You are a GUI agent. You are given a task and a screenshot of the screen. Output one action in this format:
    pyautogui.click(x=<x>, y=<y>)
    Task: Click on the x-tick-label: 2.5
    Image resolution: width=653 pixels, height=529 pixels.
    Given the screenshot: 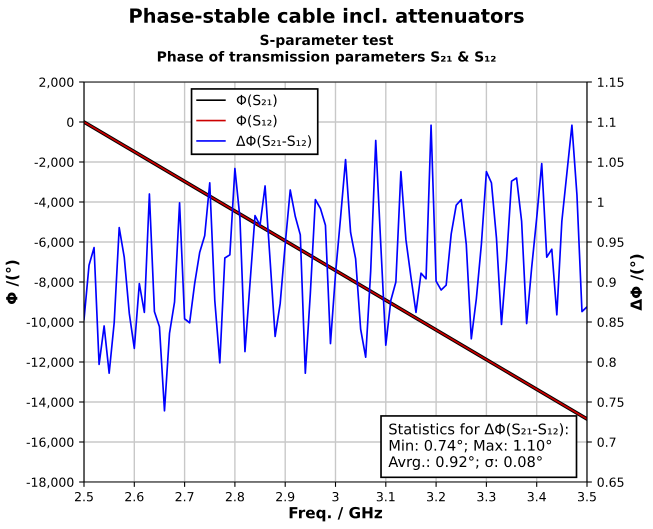 What is the action you would take?
    pyautogui.click(x=83, y=497)
    